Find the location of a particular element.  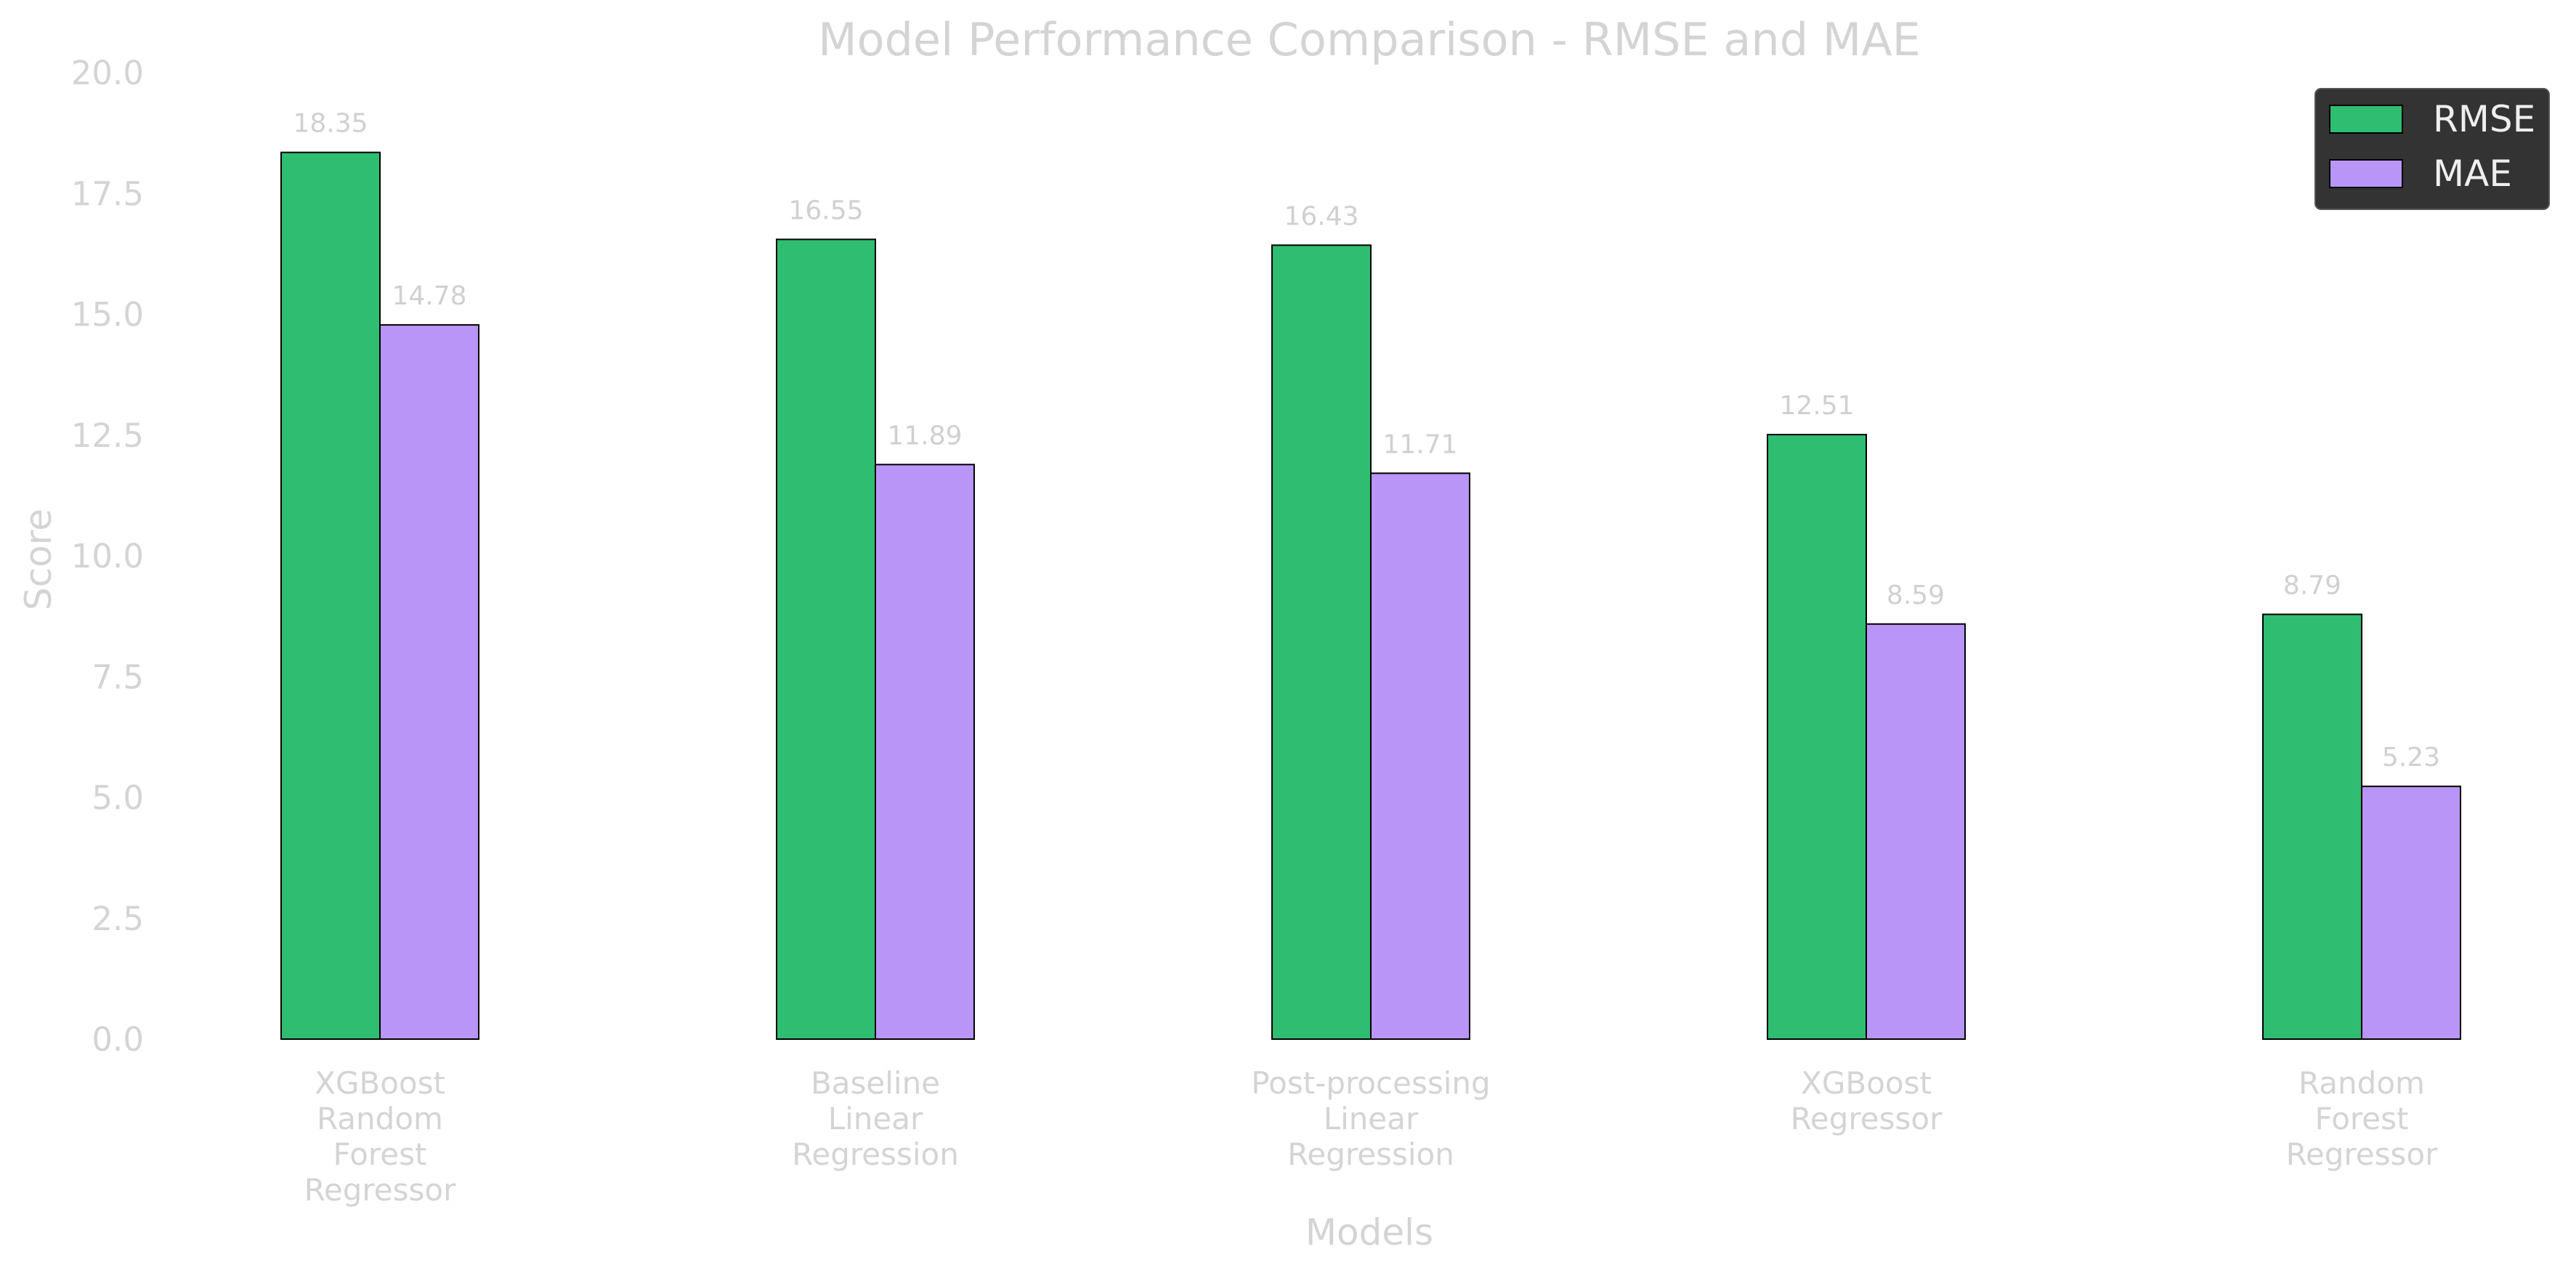

y-axis-title: Score is located at coordinates (38, 559).